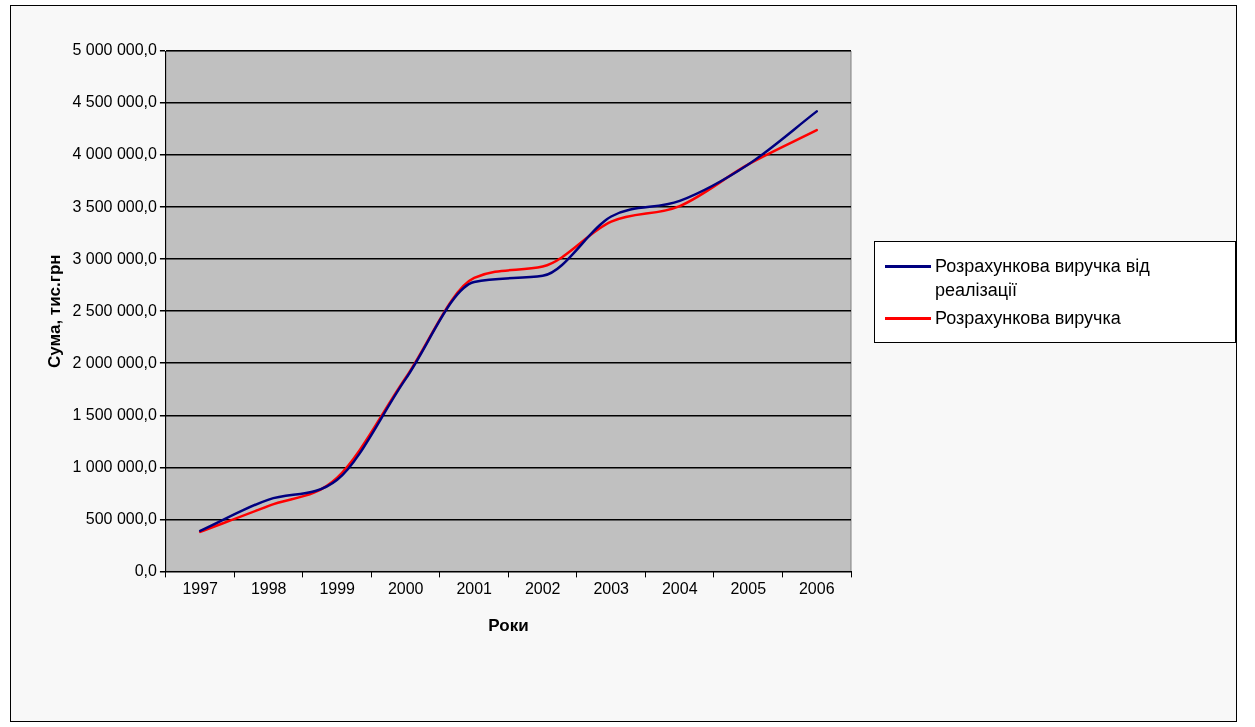 This screenshot has height=727, width=1255. What do you see at coordinates (115, 154) in the screenshot?
I see `y-tick-label: 4 000 000,0` at bounding box center [115, 154].